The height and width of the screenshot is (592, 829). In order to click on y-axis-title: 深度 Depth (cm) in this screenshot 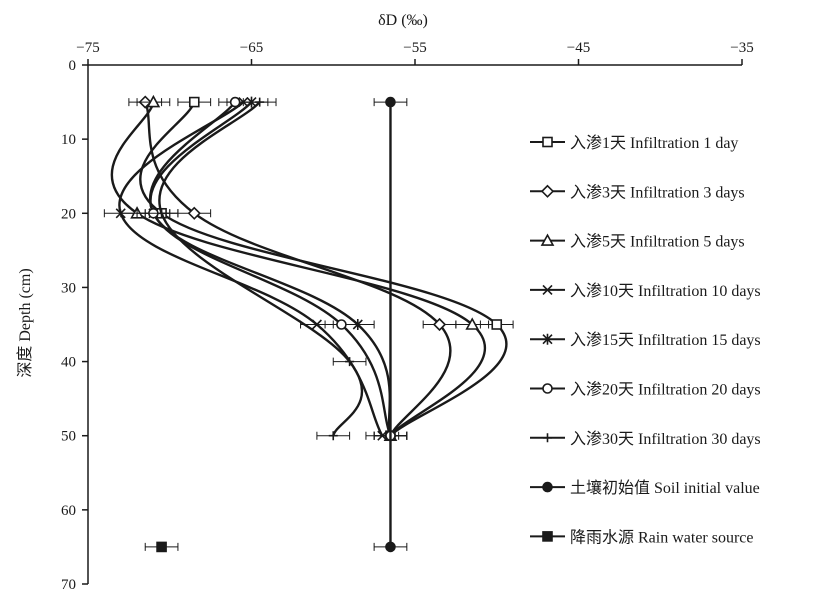, I will do `click(25, 322)`.